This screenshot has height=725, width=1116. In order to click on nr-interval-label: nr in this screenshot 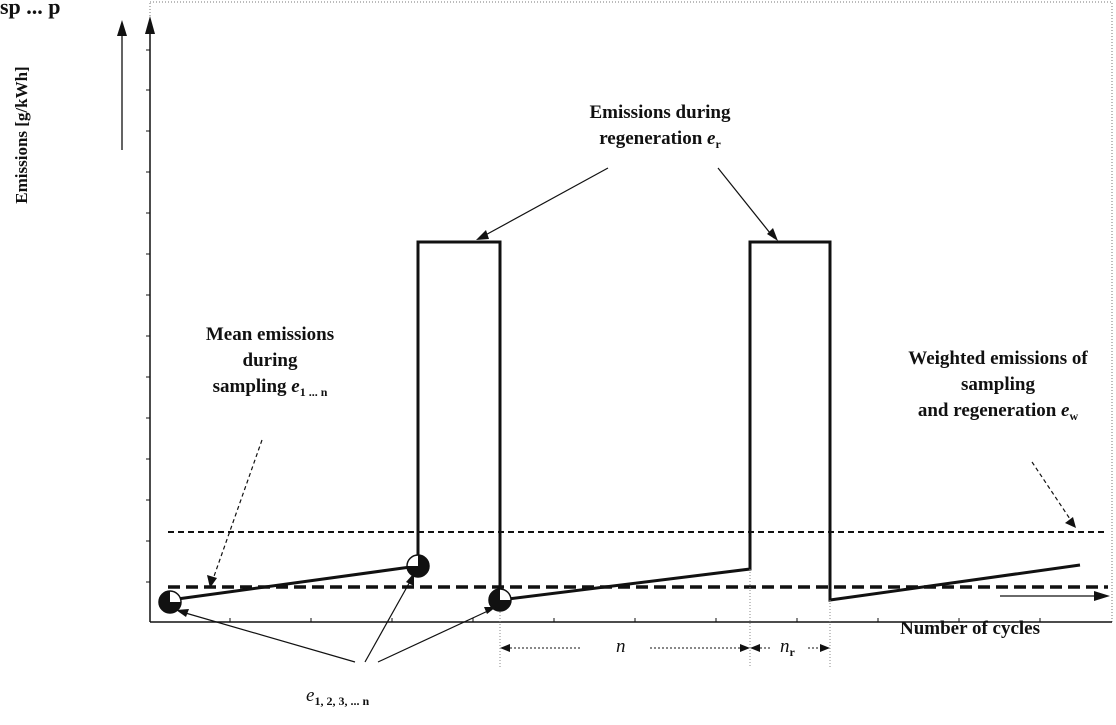, I will do `click(787, 649)`.